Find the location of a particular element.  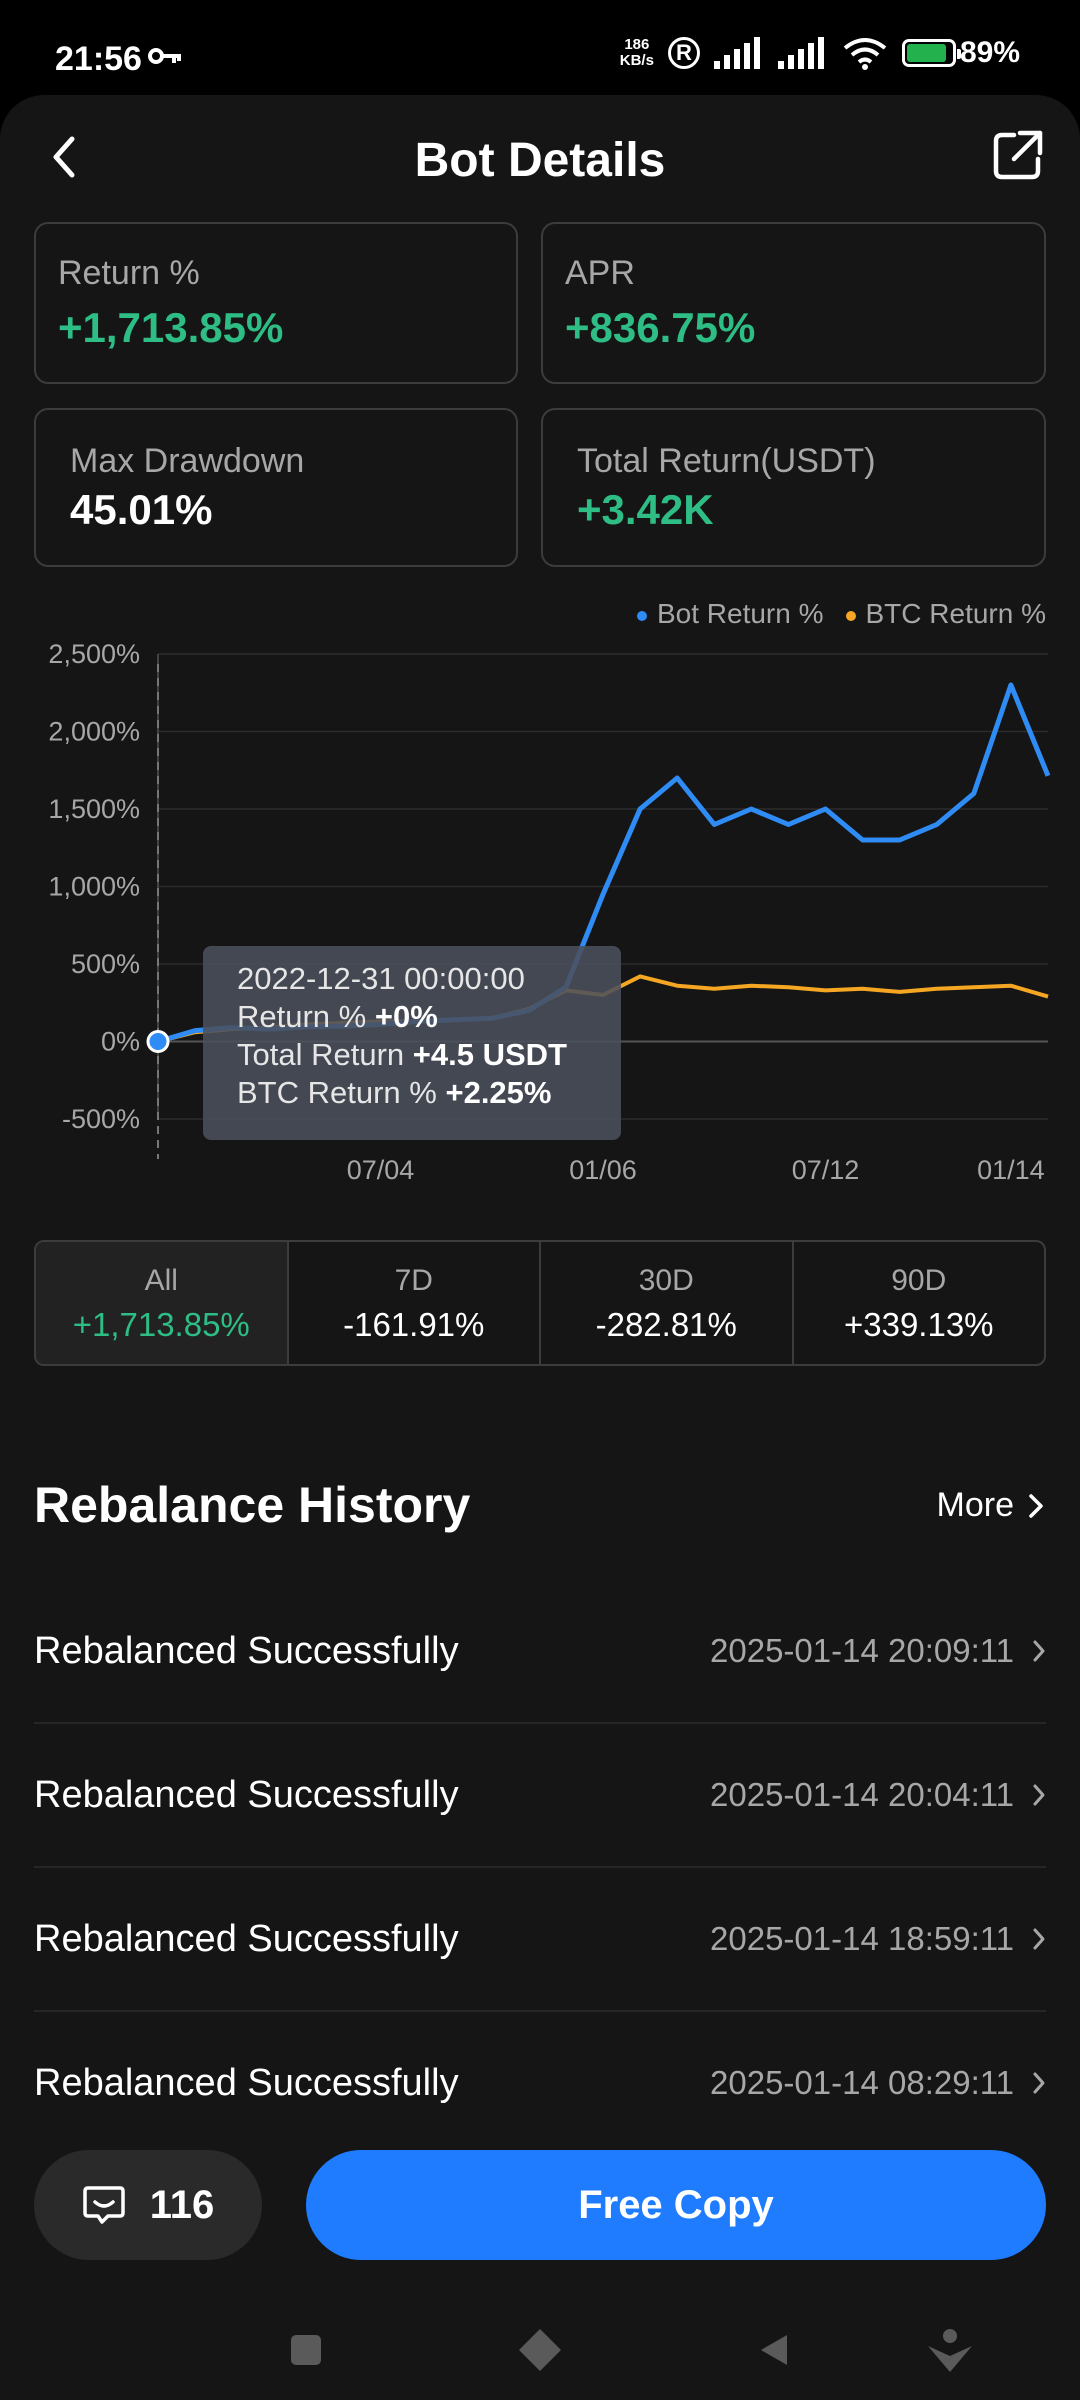

total-return-value: +3.42K is located at coordinates (645, 509).